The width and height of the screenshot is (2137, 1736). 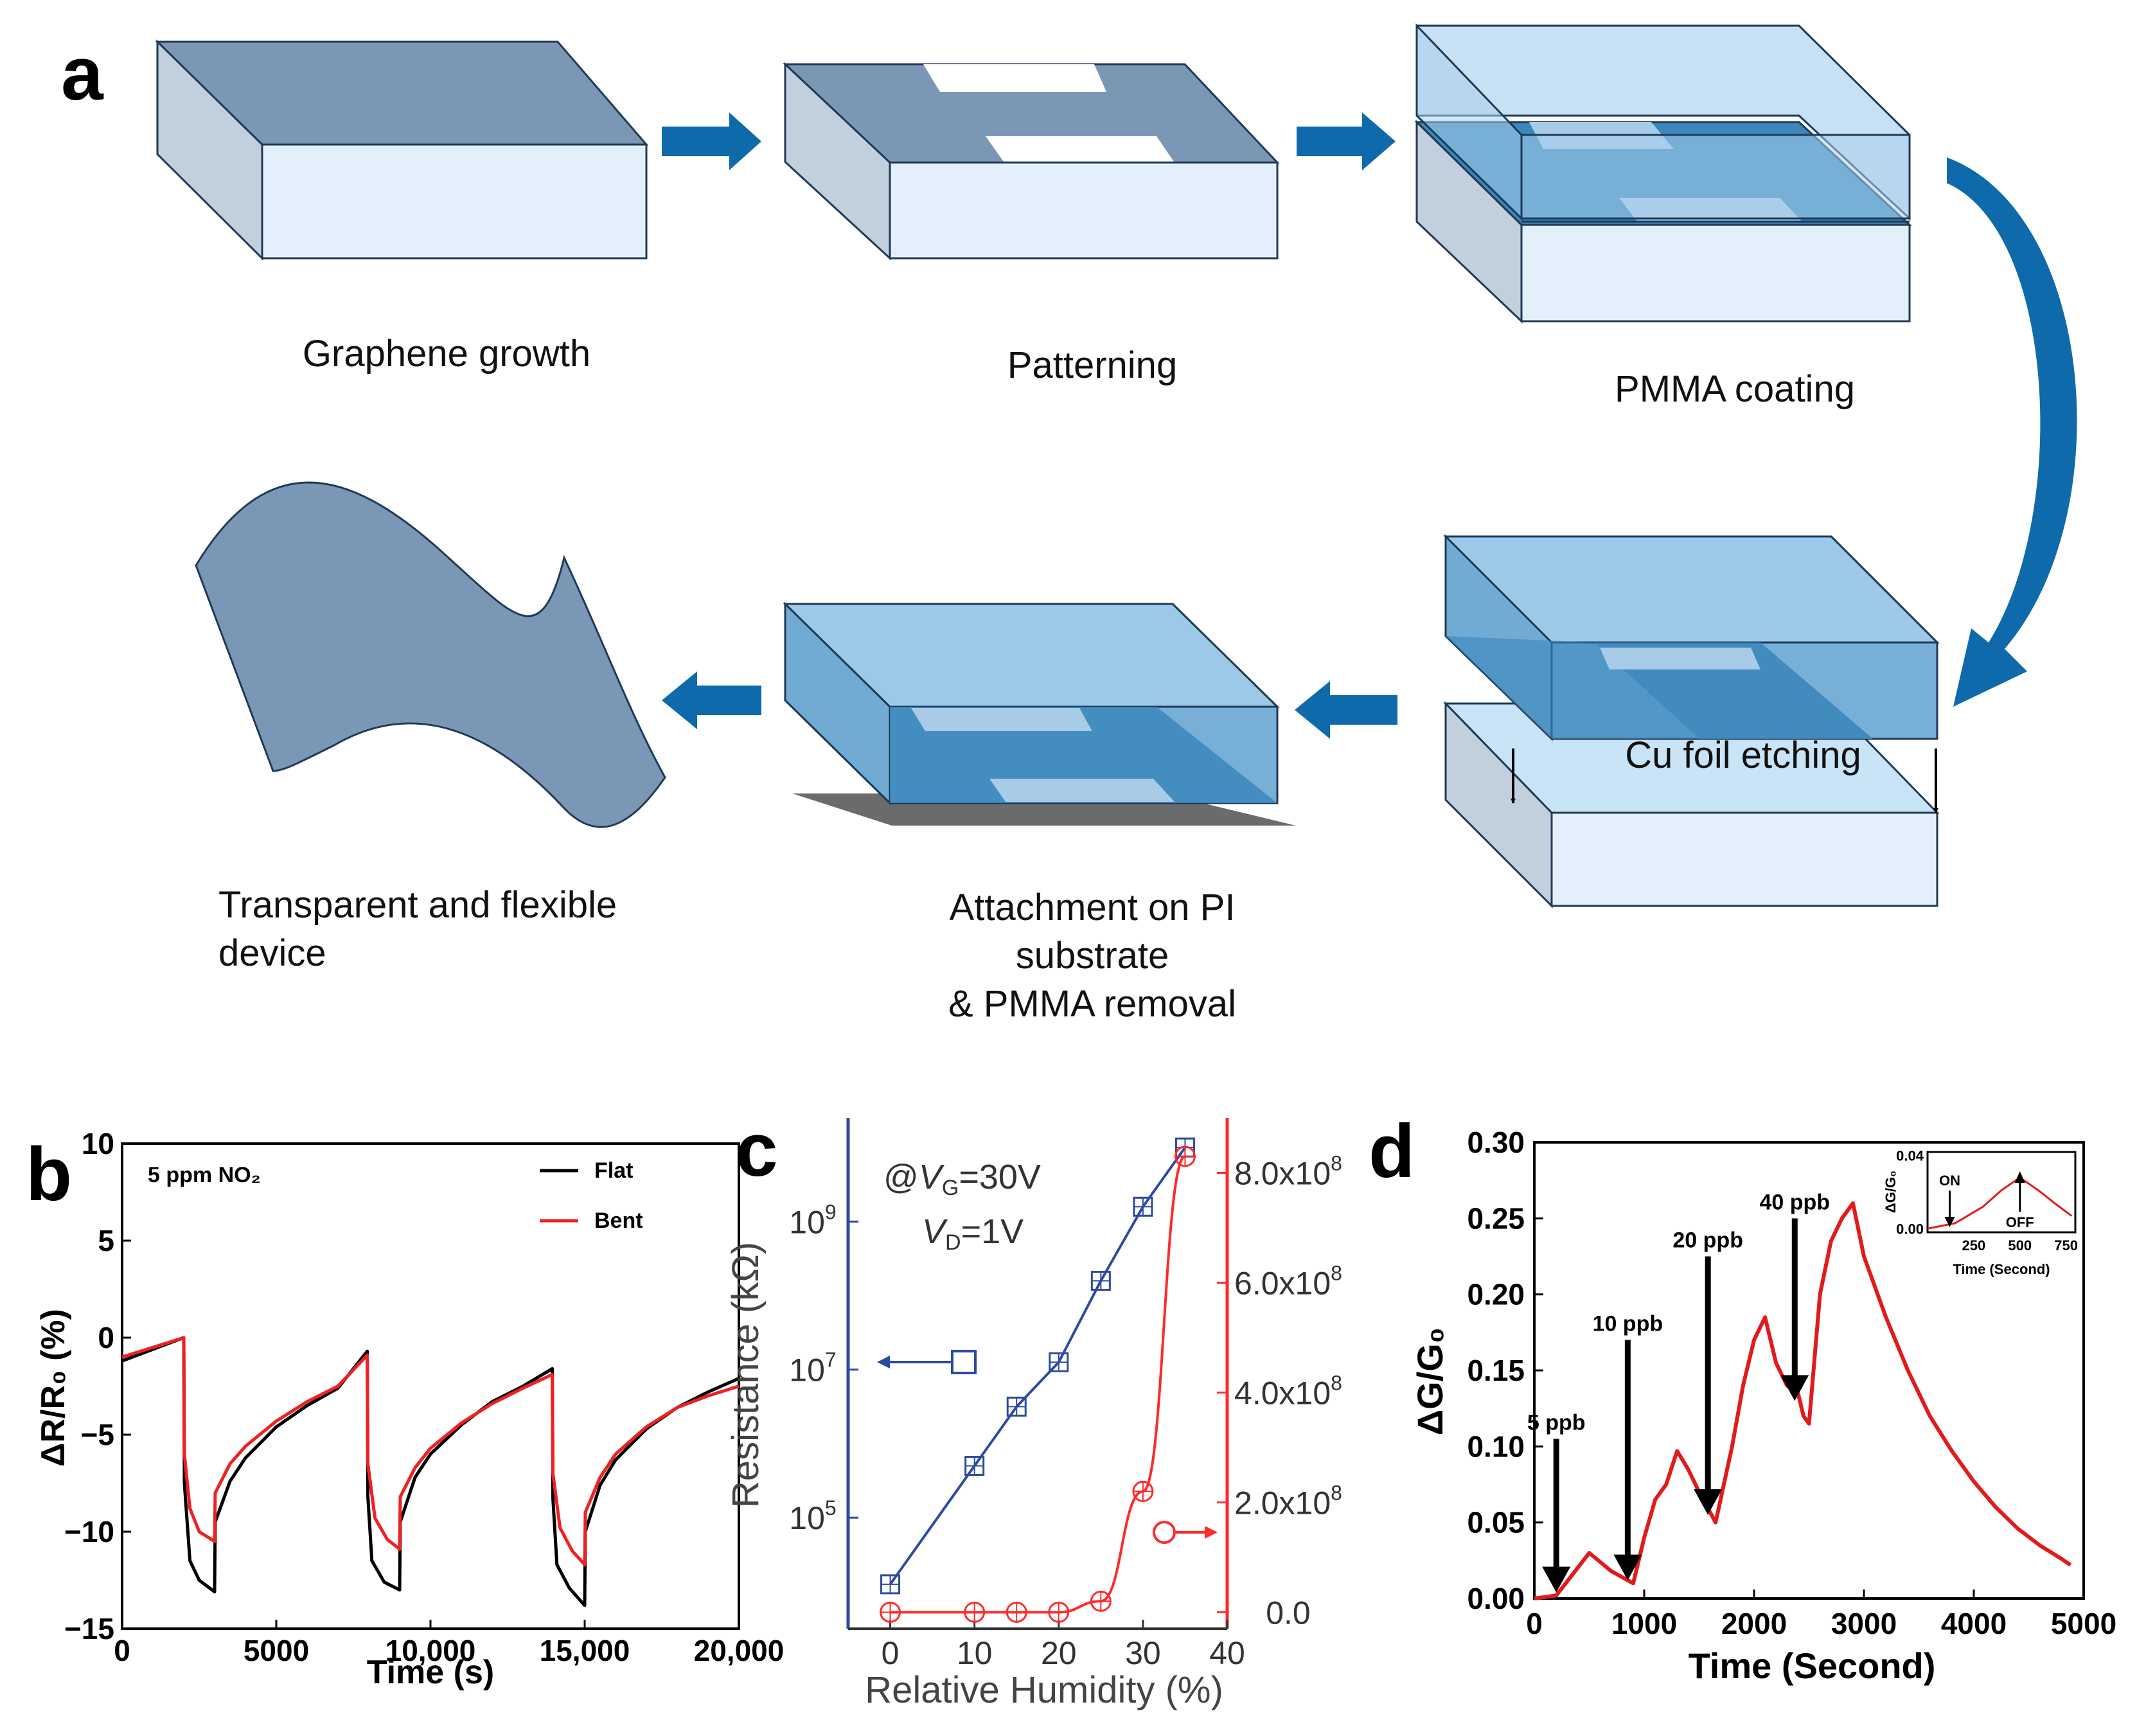 I want to click on chart-c-right-ytick-label: 2.0x10⁸, so click(x=1288, y=1501).